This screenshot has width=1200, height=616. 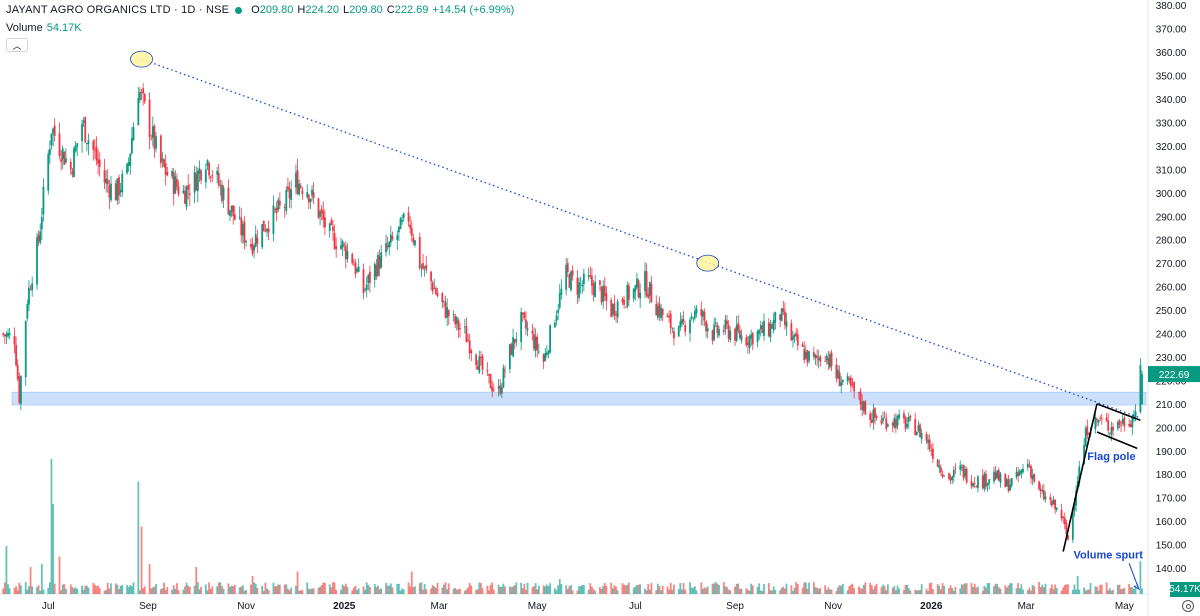 What do you see at coordinates (118, 10) in the screenshot?
I see `symbol-title: JAYANT AGRO ORGANICS LTD · 1D · NSE` at bounding box center [118, 10].